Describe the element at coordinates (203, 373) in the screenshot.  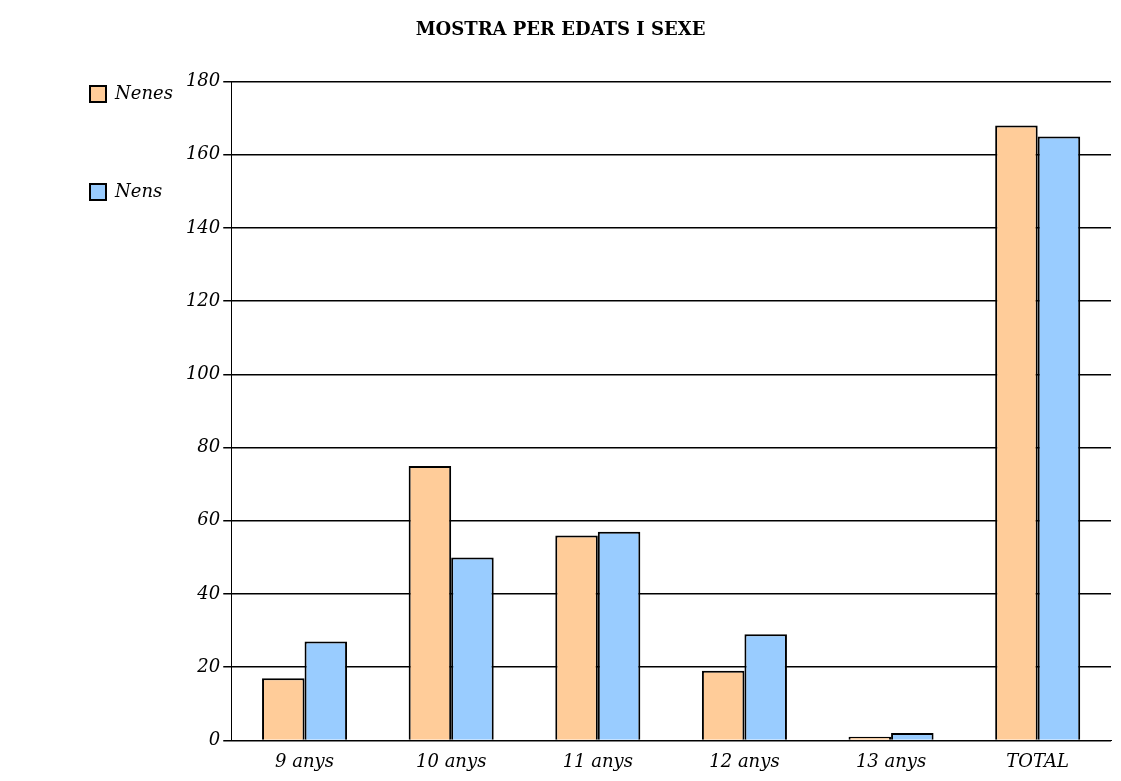
I see `y-tick-label: 100` at that location.